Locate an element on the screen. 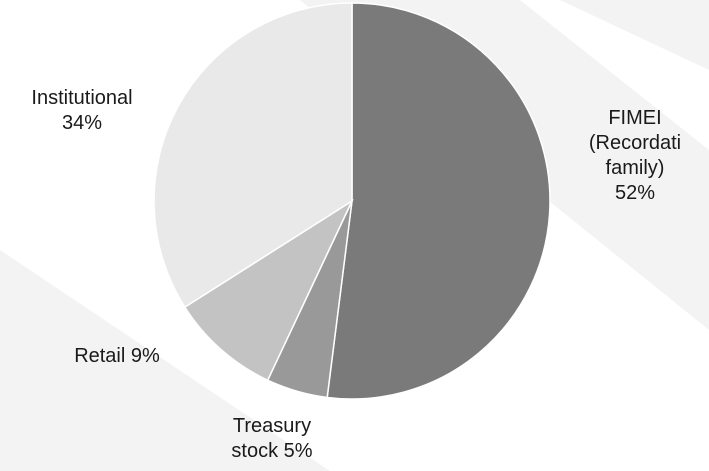  slice-label-line: 52% is located at coordinates (635, 193).